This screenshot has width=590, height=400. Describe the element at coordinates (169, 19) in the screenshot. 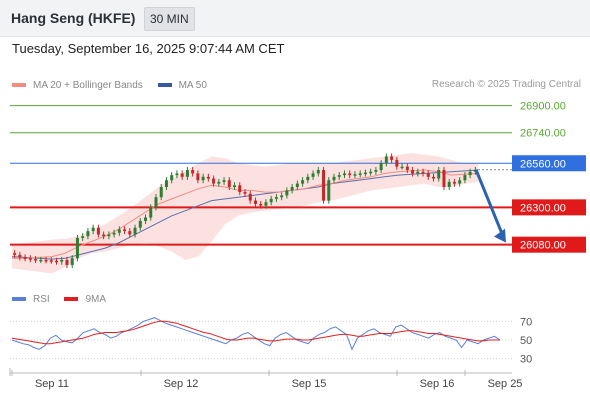

I see `interval-selector: 30 MIN` at that location.